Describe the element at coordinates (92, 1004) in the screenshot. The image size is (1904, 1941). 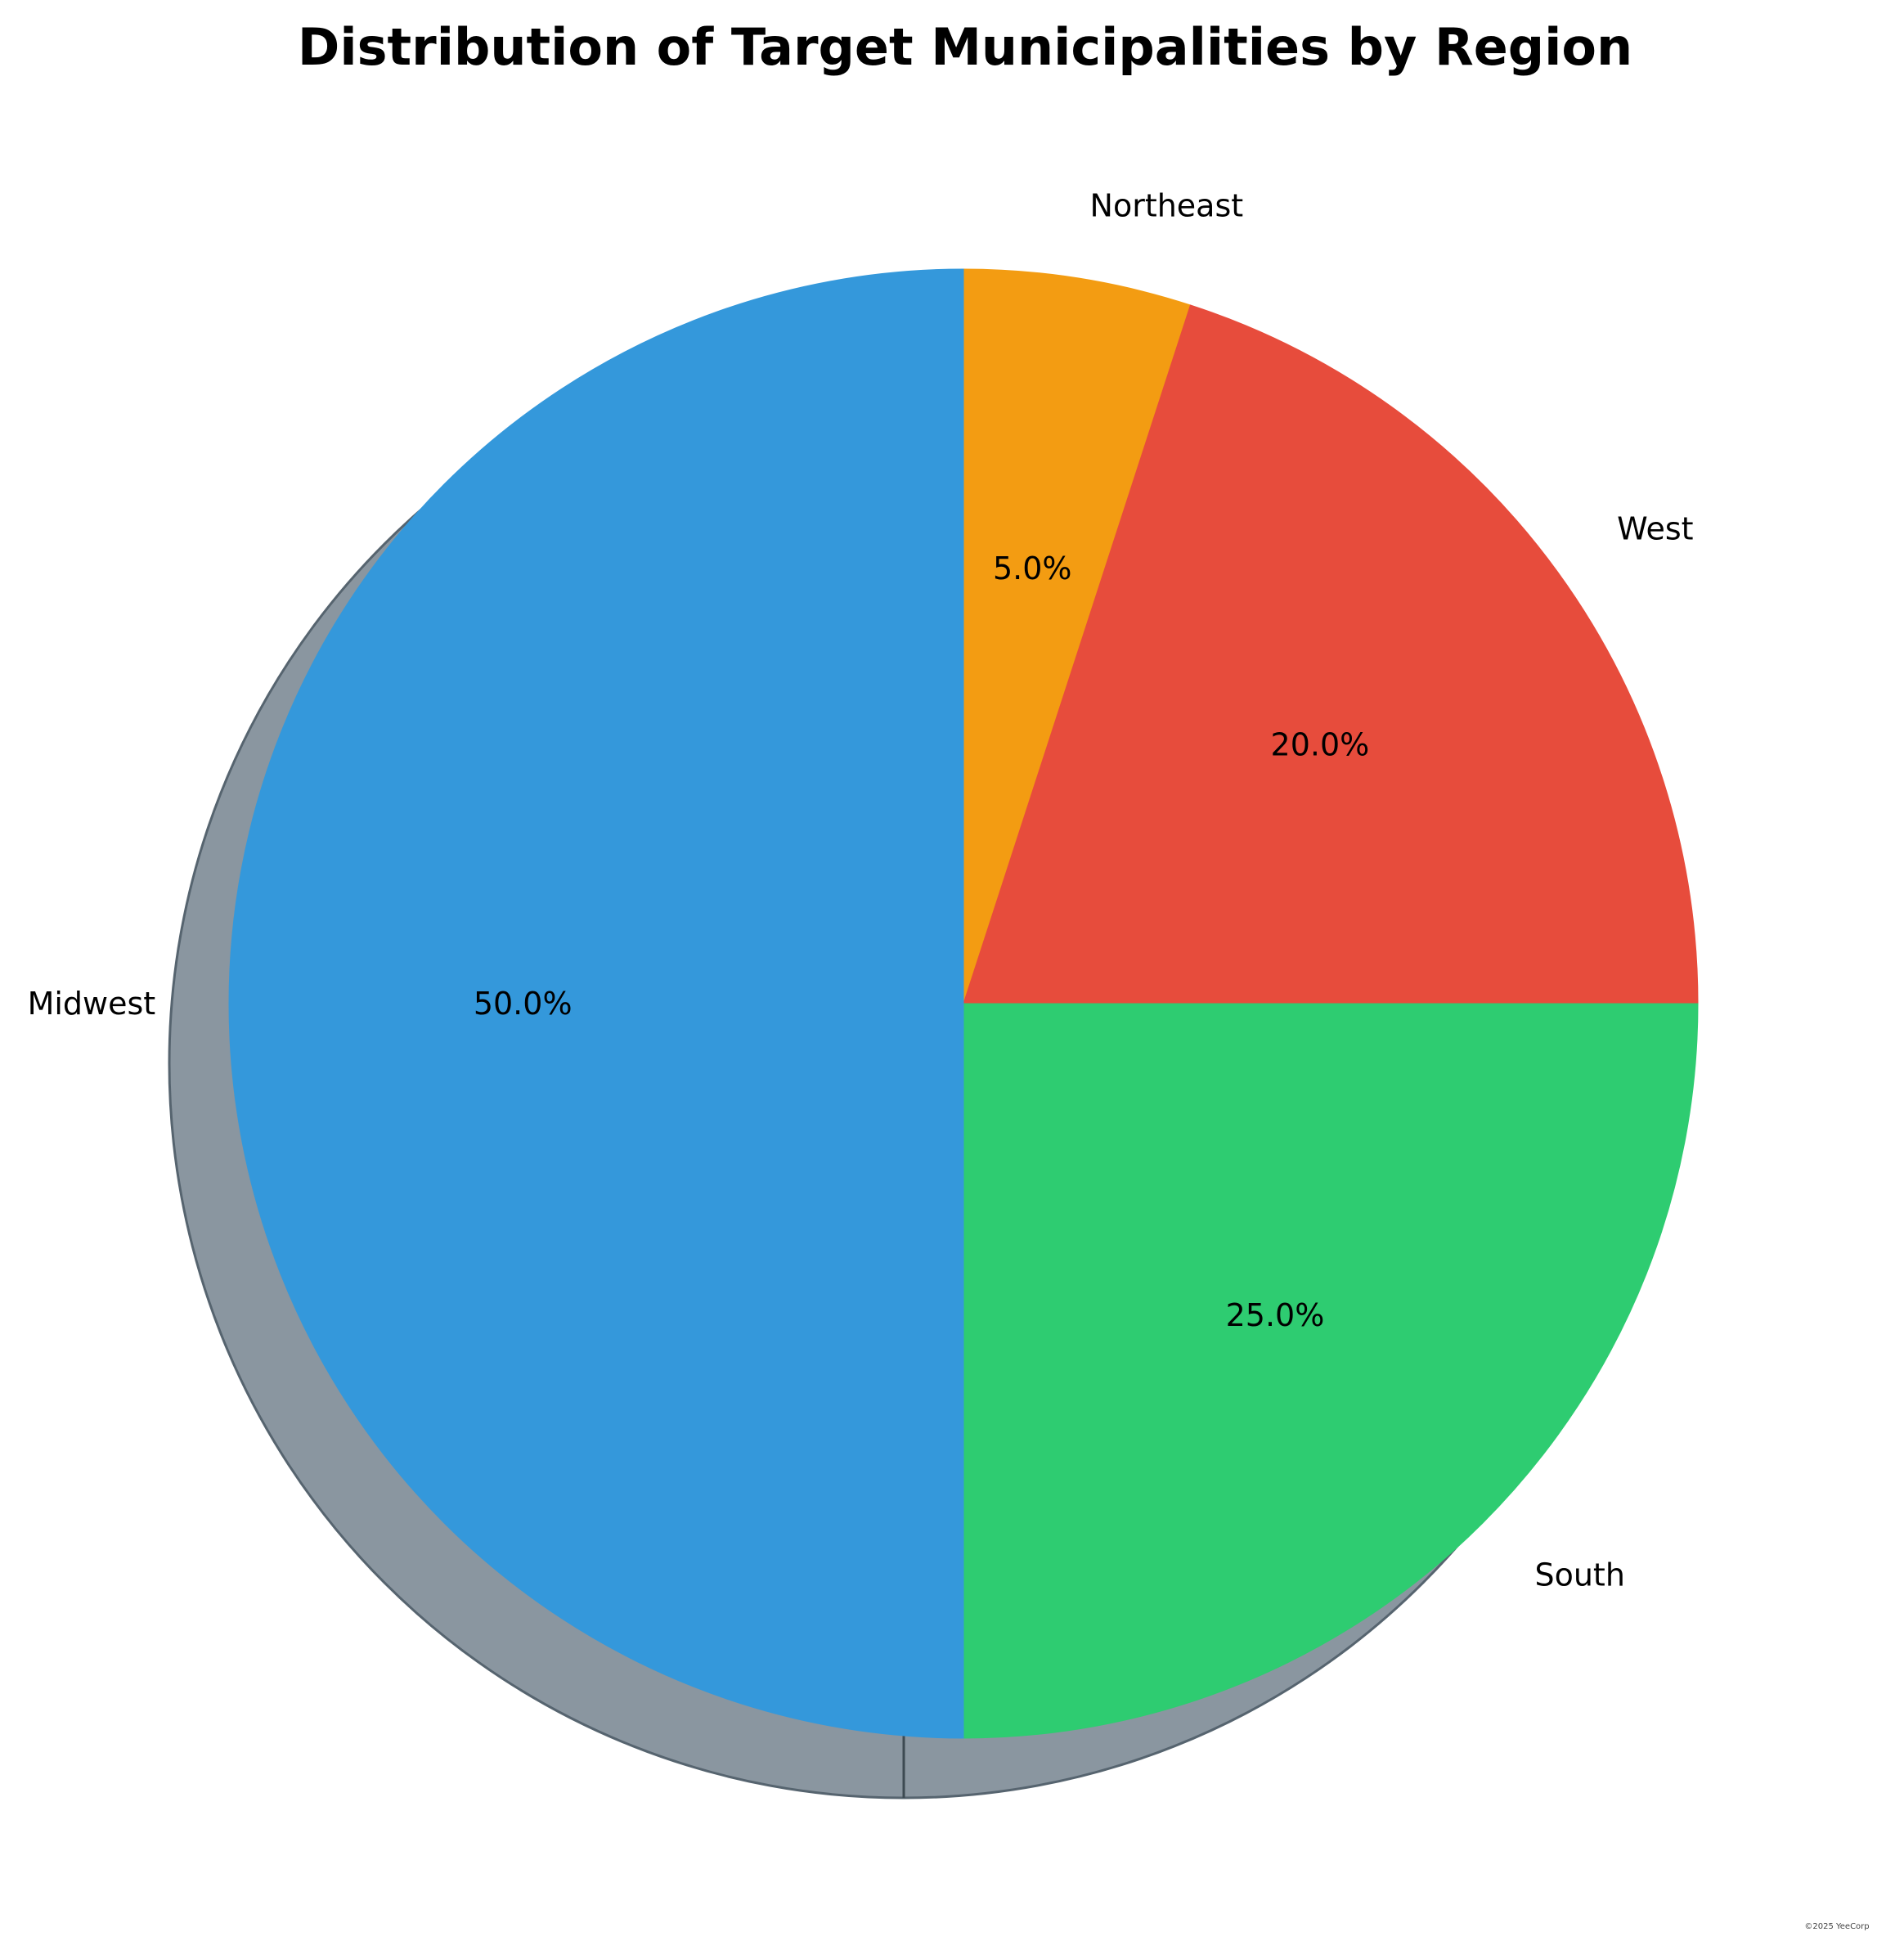
I see `category-label-midwest: Midwest` at that location.